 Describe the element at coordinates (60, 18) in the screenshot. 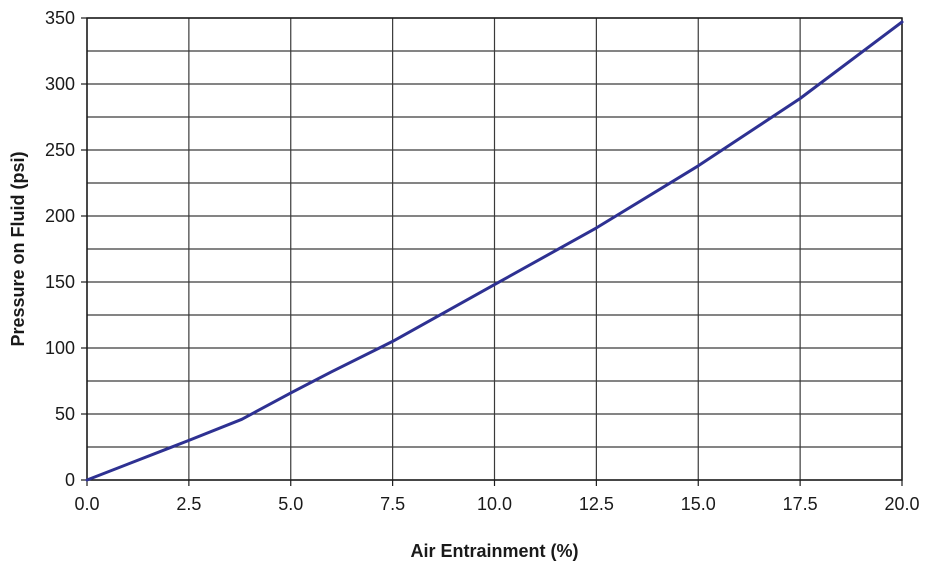

I see `y-tick-label: 350` at that location.